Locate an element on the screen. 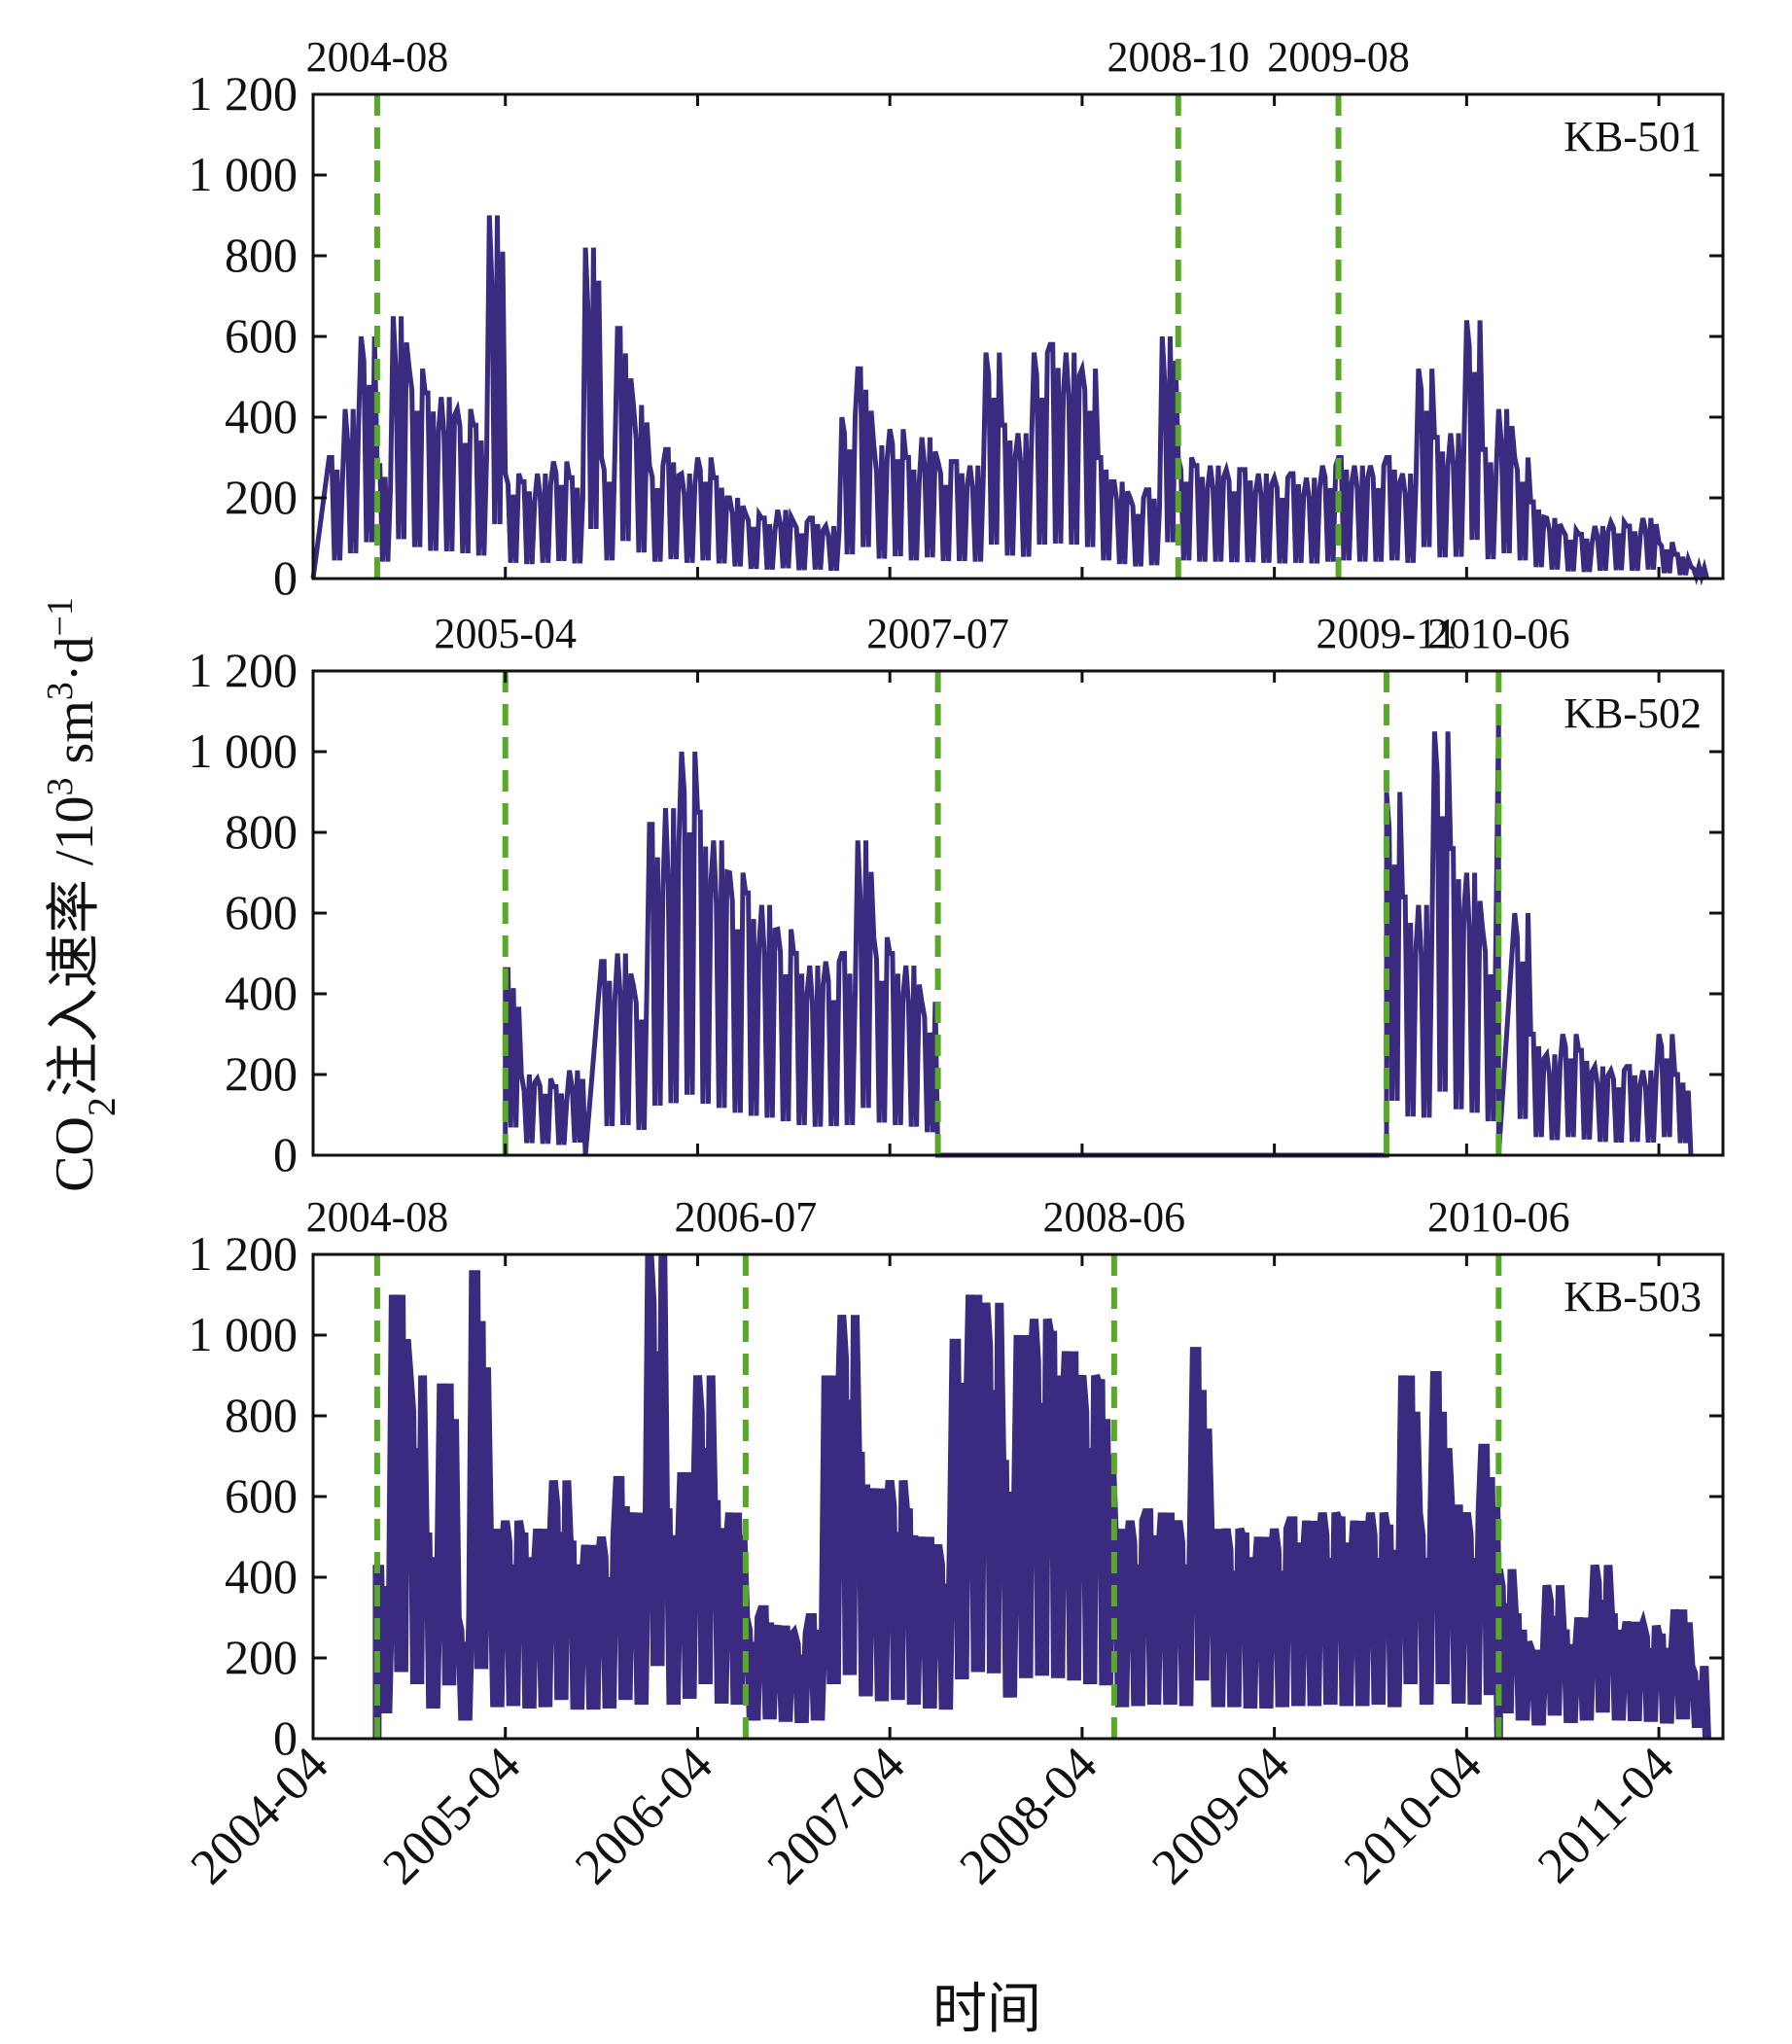  x-tick-label: 2009-04 is located at coordinates (1221, 1816).